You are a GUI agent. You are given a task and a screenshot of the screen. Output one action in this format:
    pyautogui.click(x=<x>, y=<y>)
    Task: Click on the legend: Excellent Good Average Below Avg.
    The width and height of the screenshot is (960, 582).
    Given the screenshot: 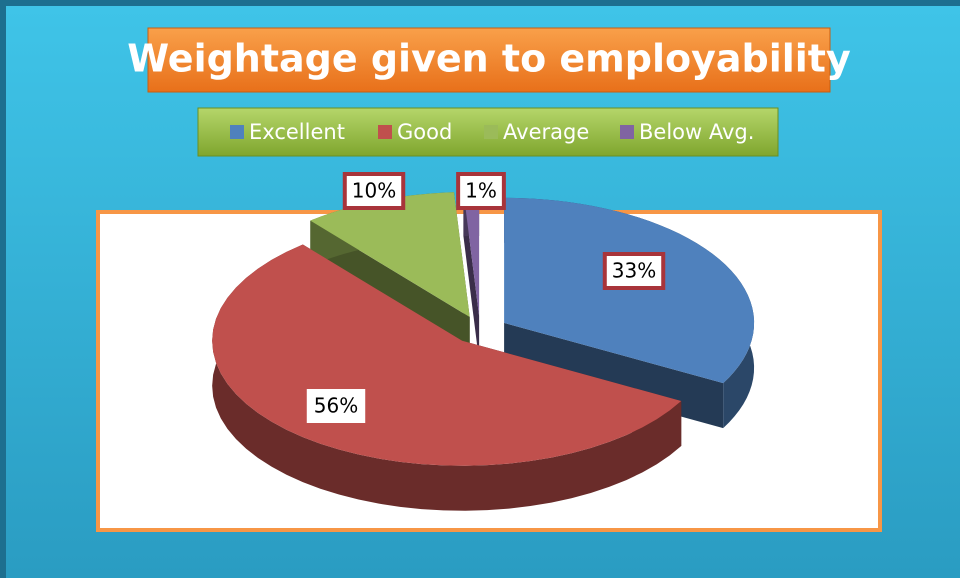 What is the action you would take?
    pyautogui.click(x=492, y=132)
    